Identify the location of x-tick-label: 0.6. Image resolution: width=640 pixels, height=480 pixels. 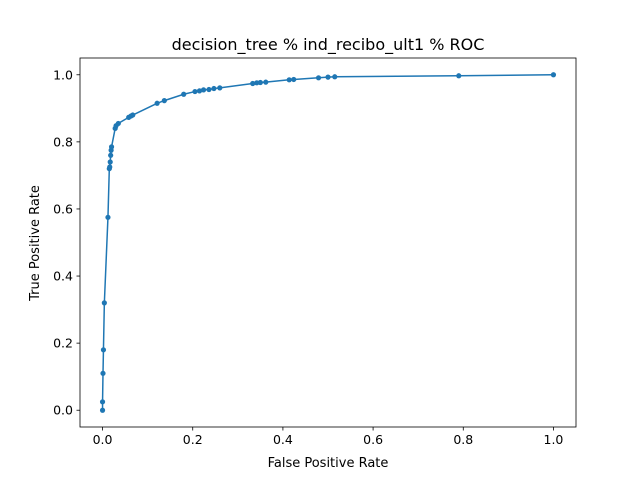
(373, 439).